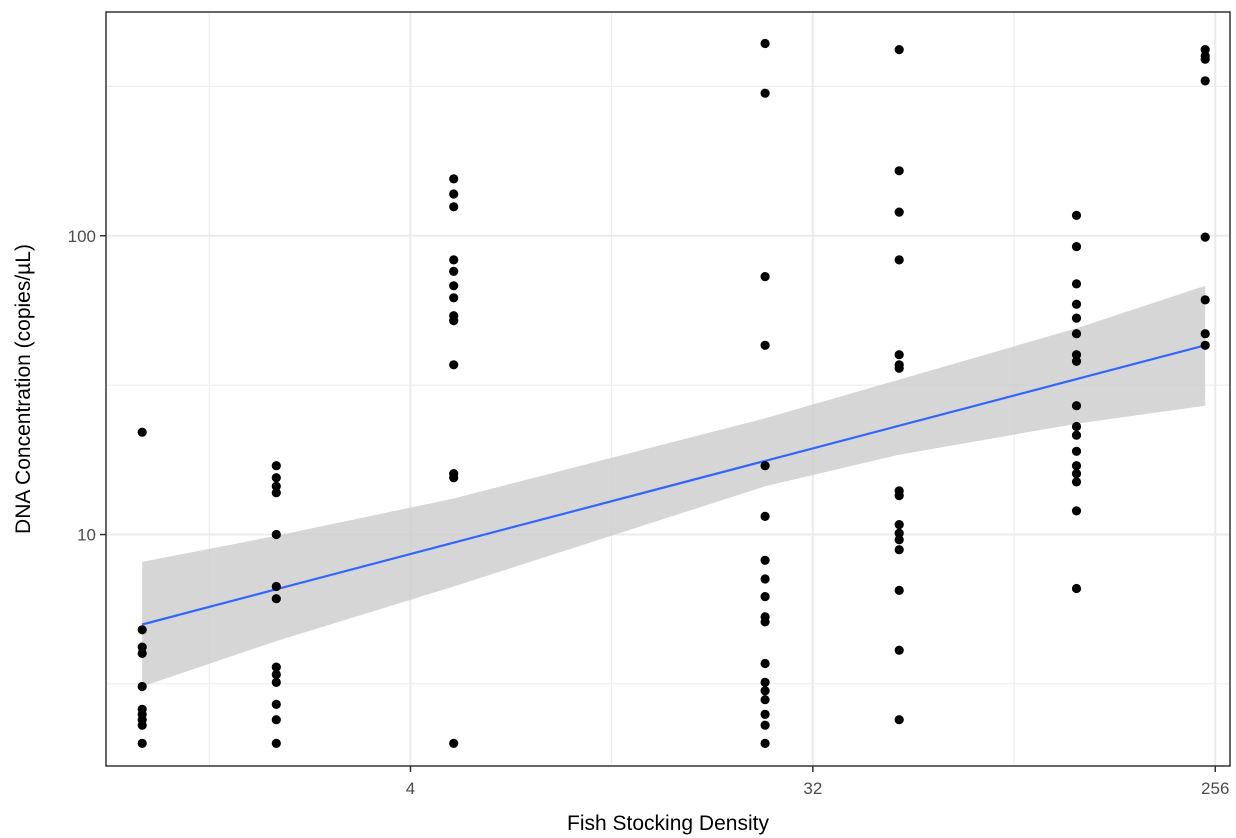 The width and height of the screenshot is (1236, 838). I want to click on x-axis-ticks: 4 32 256, so click(817, 782).